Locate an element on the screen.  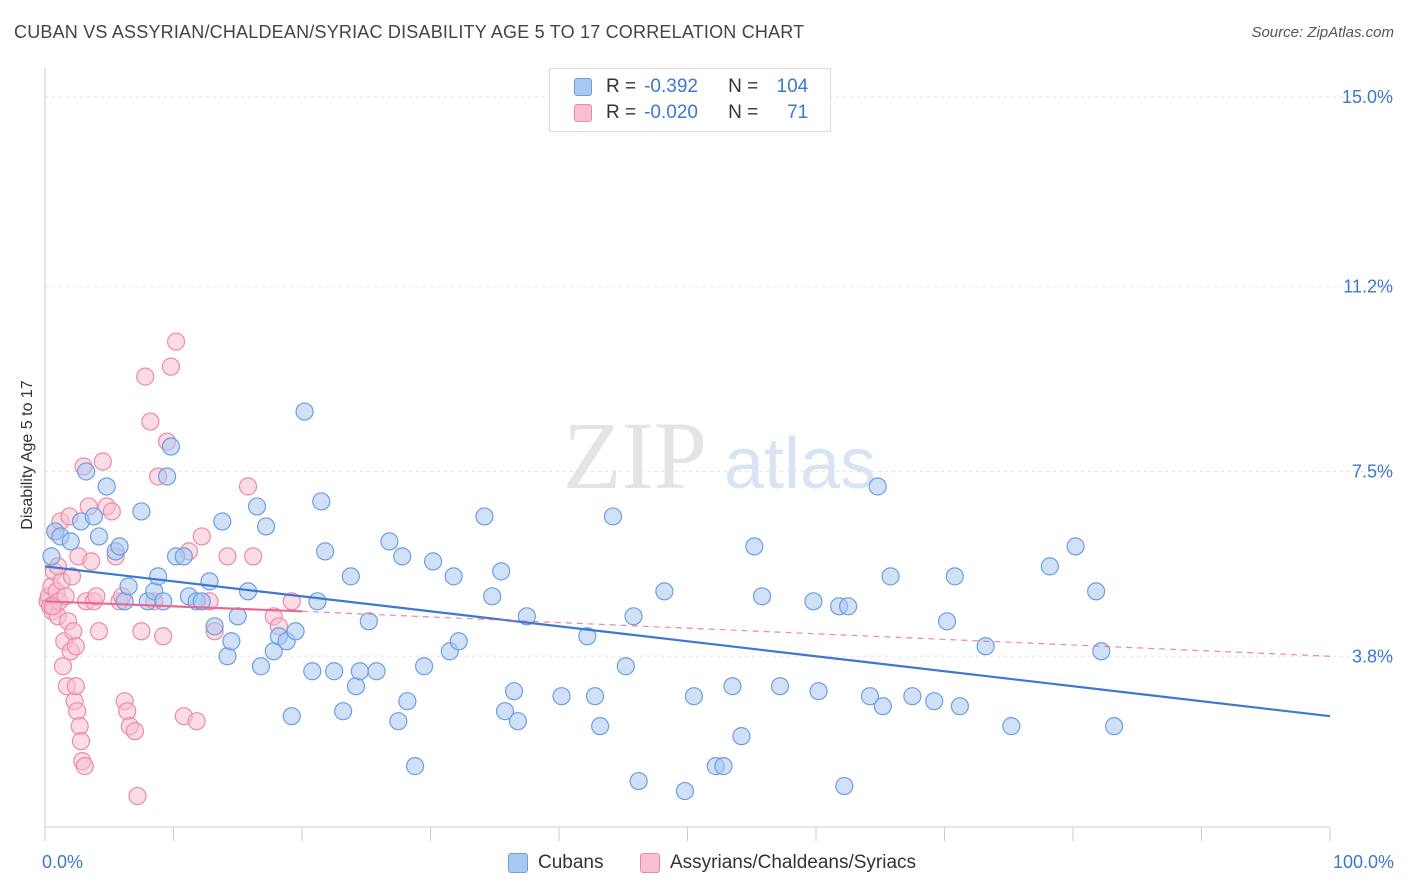
y-tick-label-3: 15.0% is located at coordinates (1367, 97).